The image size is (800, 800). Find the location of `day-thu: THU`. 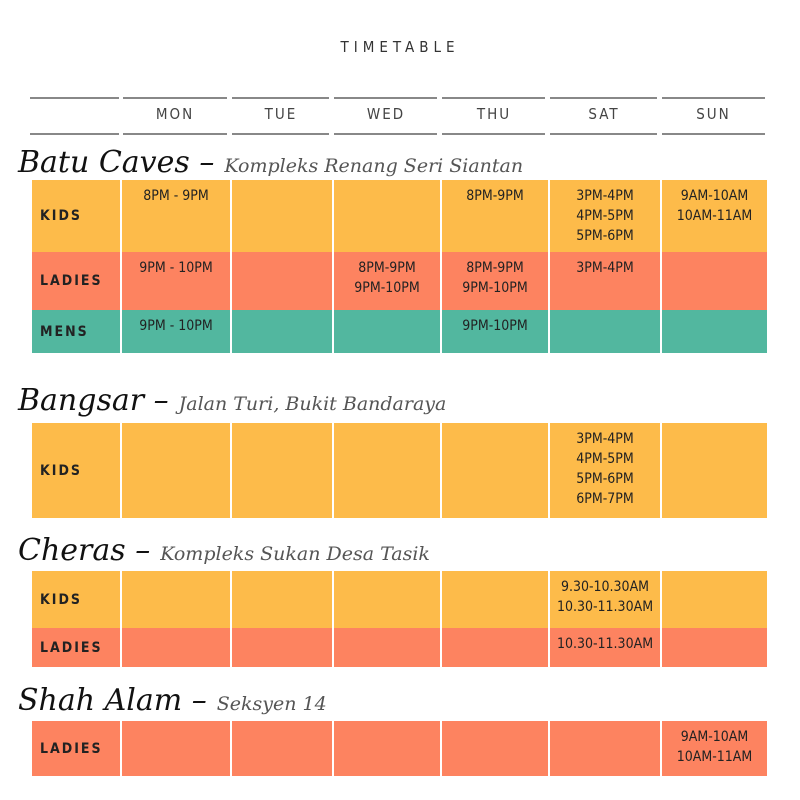

day-thu: THU is located at coordinates (494, 114).